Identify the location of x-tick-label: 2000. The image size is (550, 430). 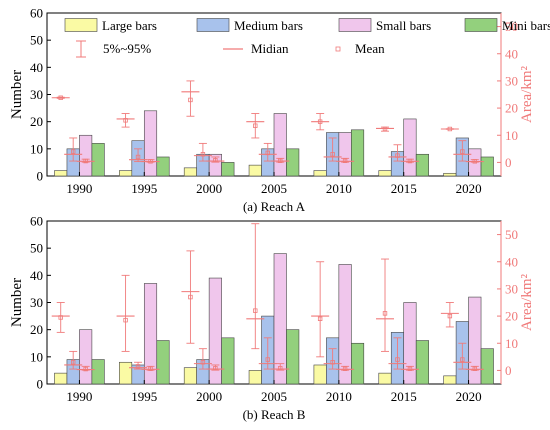
(209, 188).